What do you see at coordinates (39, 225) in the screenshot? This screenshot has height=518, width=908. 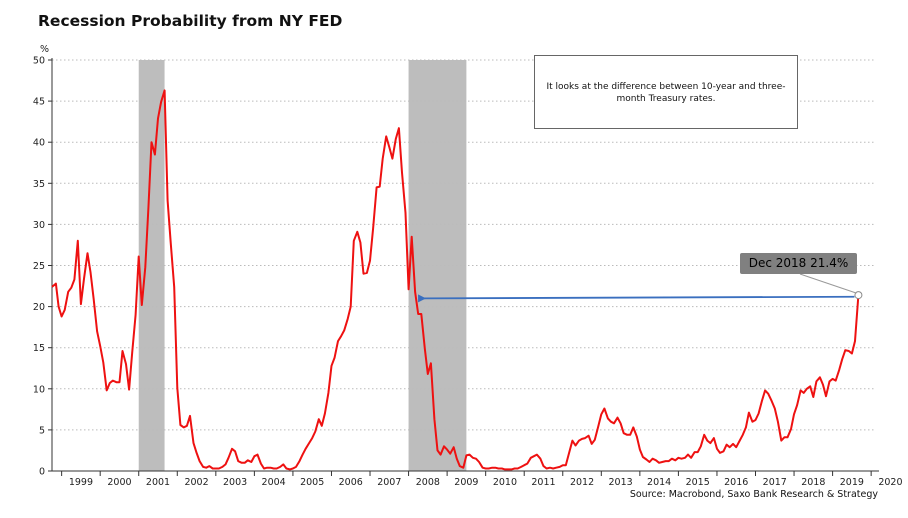 I see `y-tick-label: 30` at bounding box center [39, 225].